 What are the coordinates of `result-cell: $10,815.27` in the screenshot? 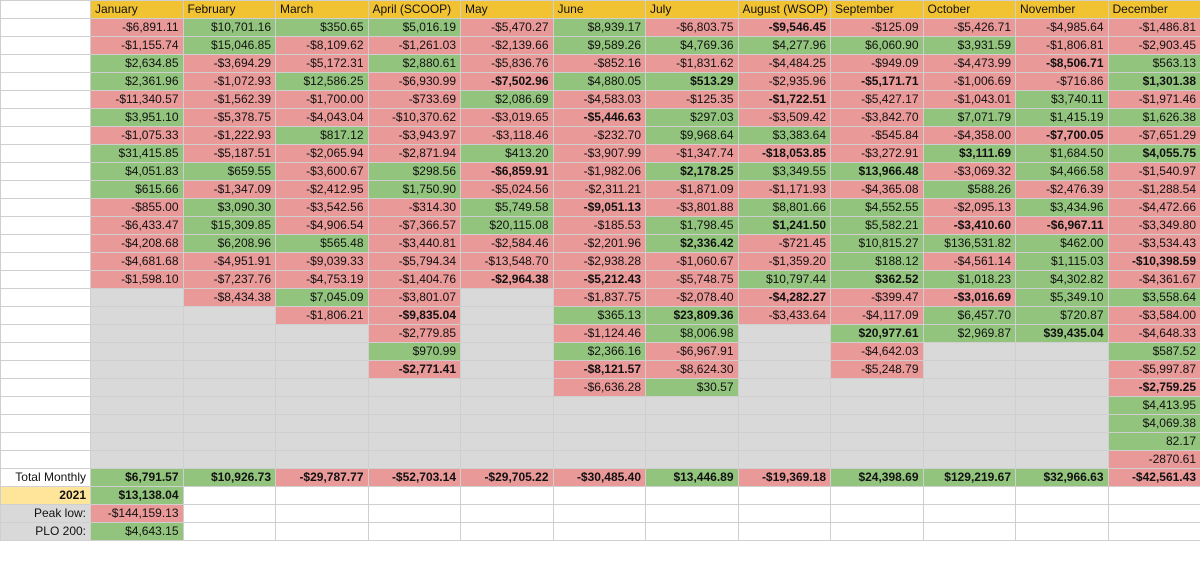 It's located at (877, 243).